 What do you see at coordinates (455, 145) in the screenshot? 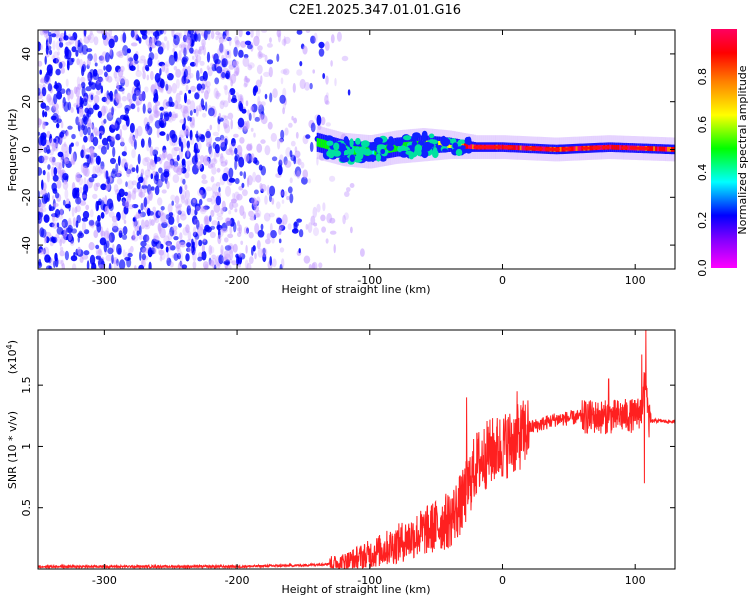
I see `band-blob` at bounding box center [455, 145].